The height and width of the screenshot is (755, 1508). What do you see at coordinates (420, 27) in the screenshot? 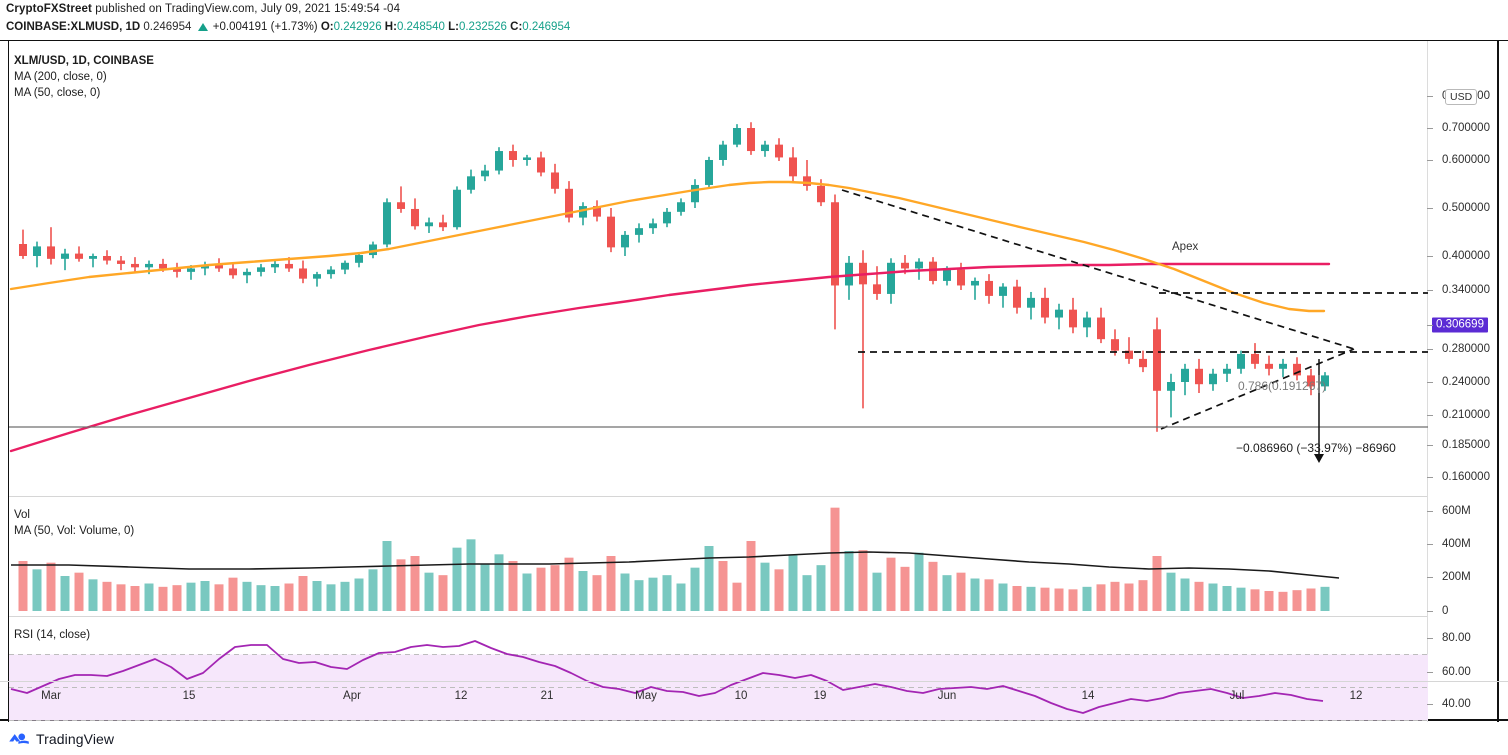
I see `high-value: 0.248540` at bounding box center [420, 27].